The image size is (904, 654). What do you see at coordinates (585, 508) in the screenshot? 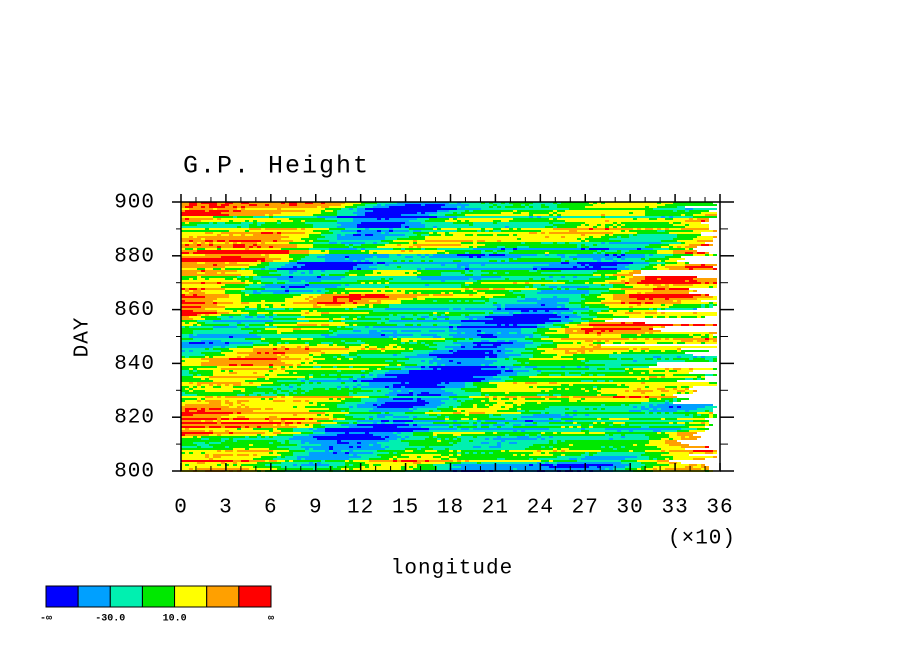
I see `x-tick-label: 27` at bounding box center [585, 508].